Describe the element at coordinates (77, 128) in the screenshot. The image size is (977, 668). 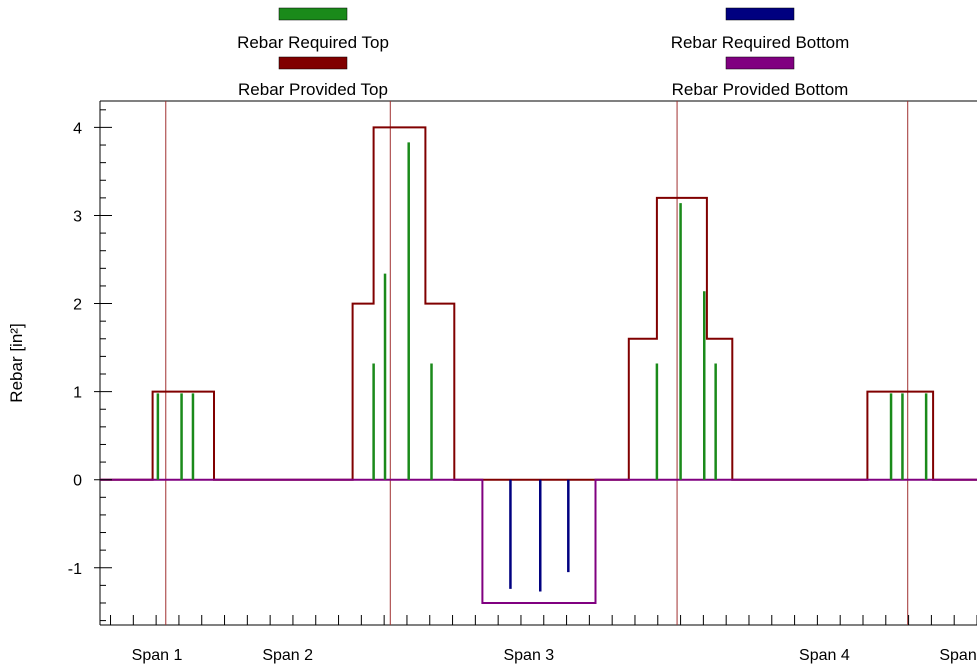
I see `y-tick-label: 4` at that location.